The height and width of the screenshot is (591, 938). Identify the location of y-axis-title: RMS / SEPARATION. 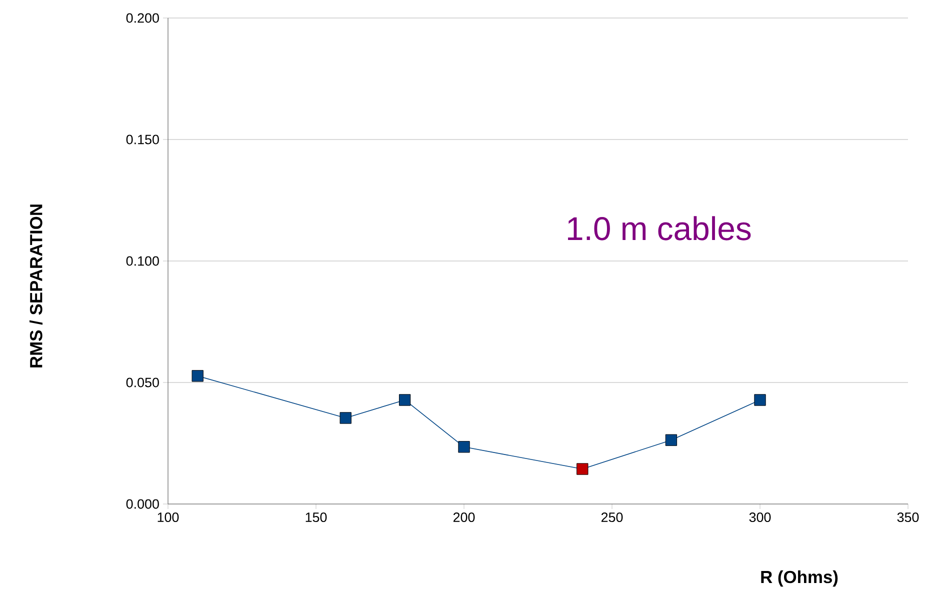
(36, 286).